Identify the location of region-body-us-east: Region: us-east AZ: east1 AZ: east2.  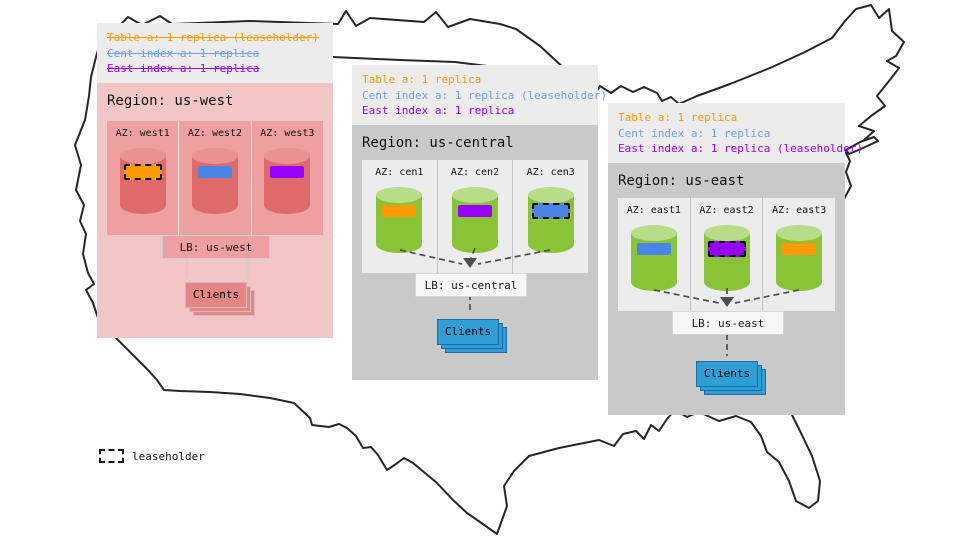
(726, 288).